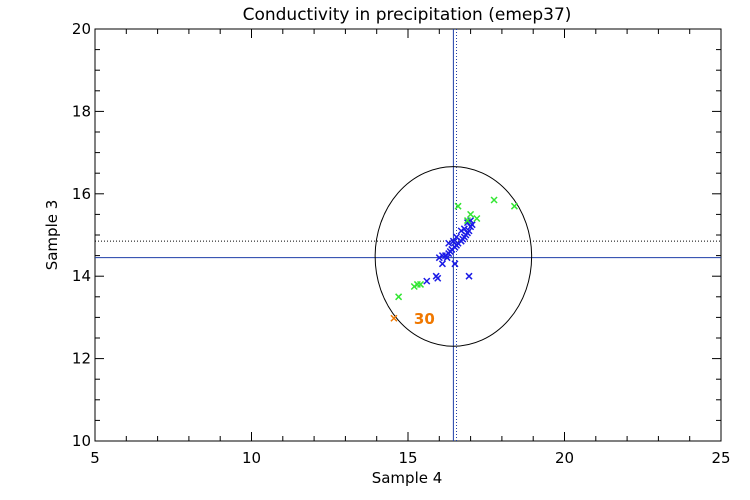 The height and width of the screenshot is (500, 750). I want to click on scatter-point-orange, so click(394, 318).